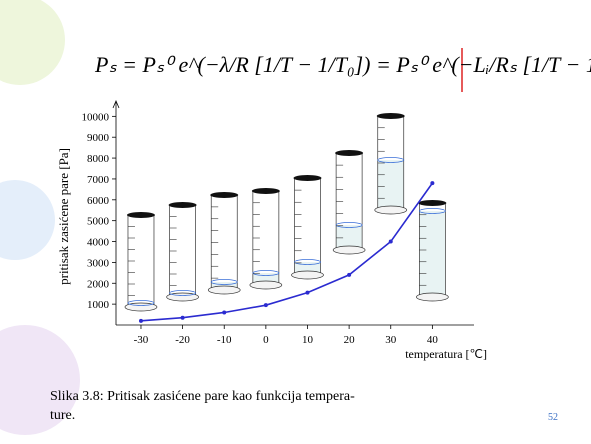  Describe the element at coordinates (98, 305) in the screenshot. I see `y-tick-label: 1000` at that location.